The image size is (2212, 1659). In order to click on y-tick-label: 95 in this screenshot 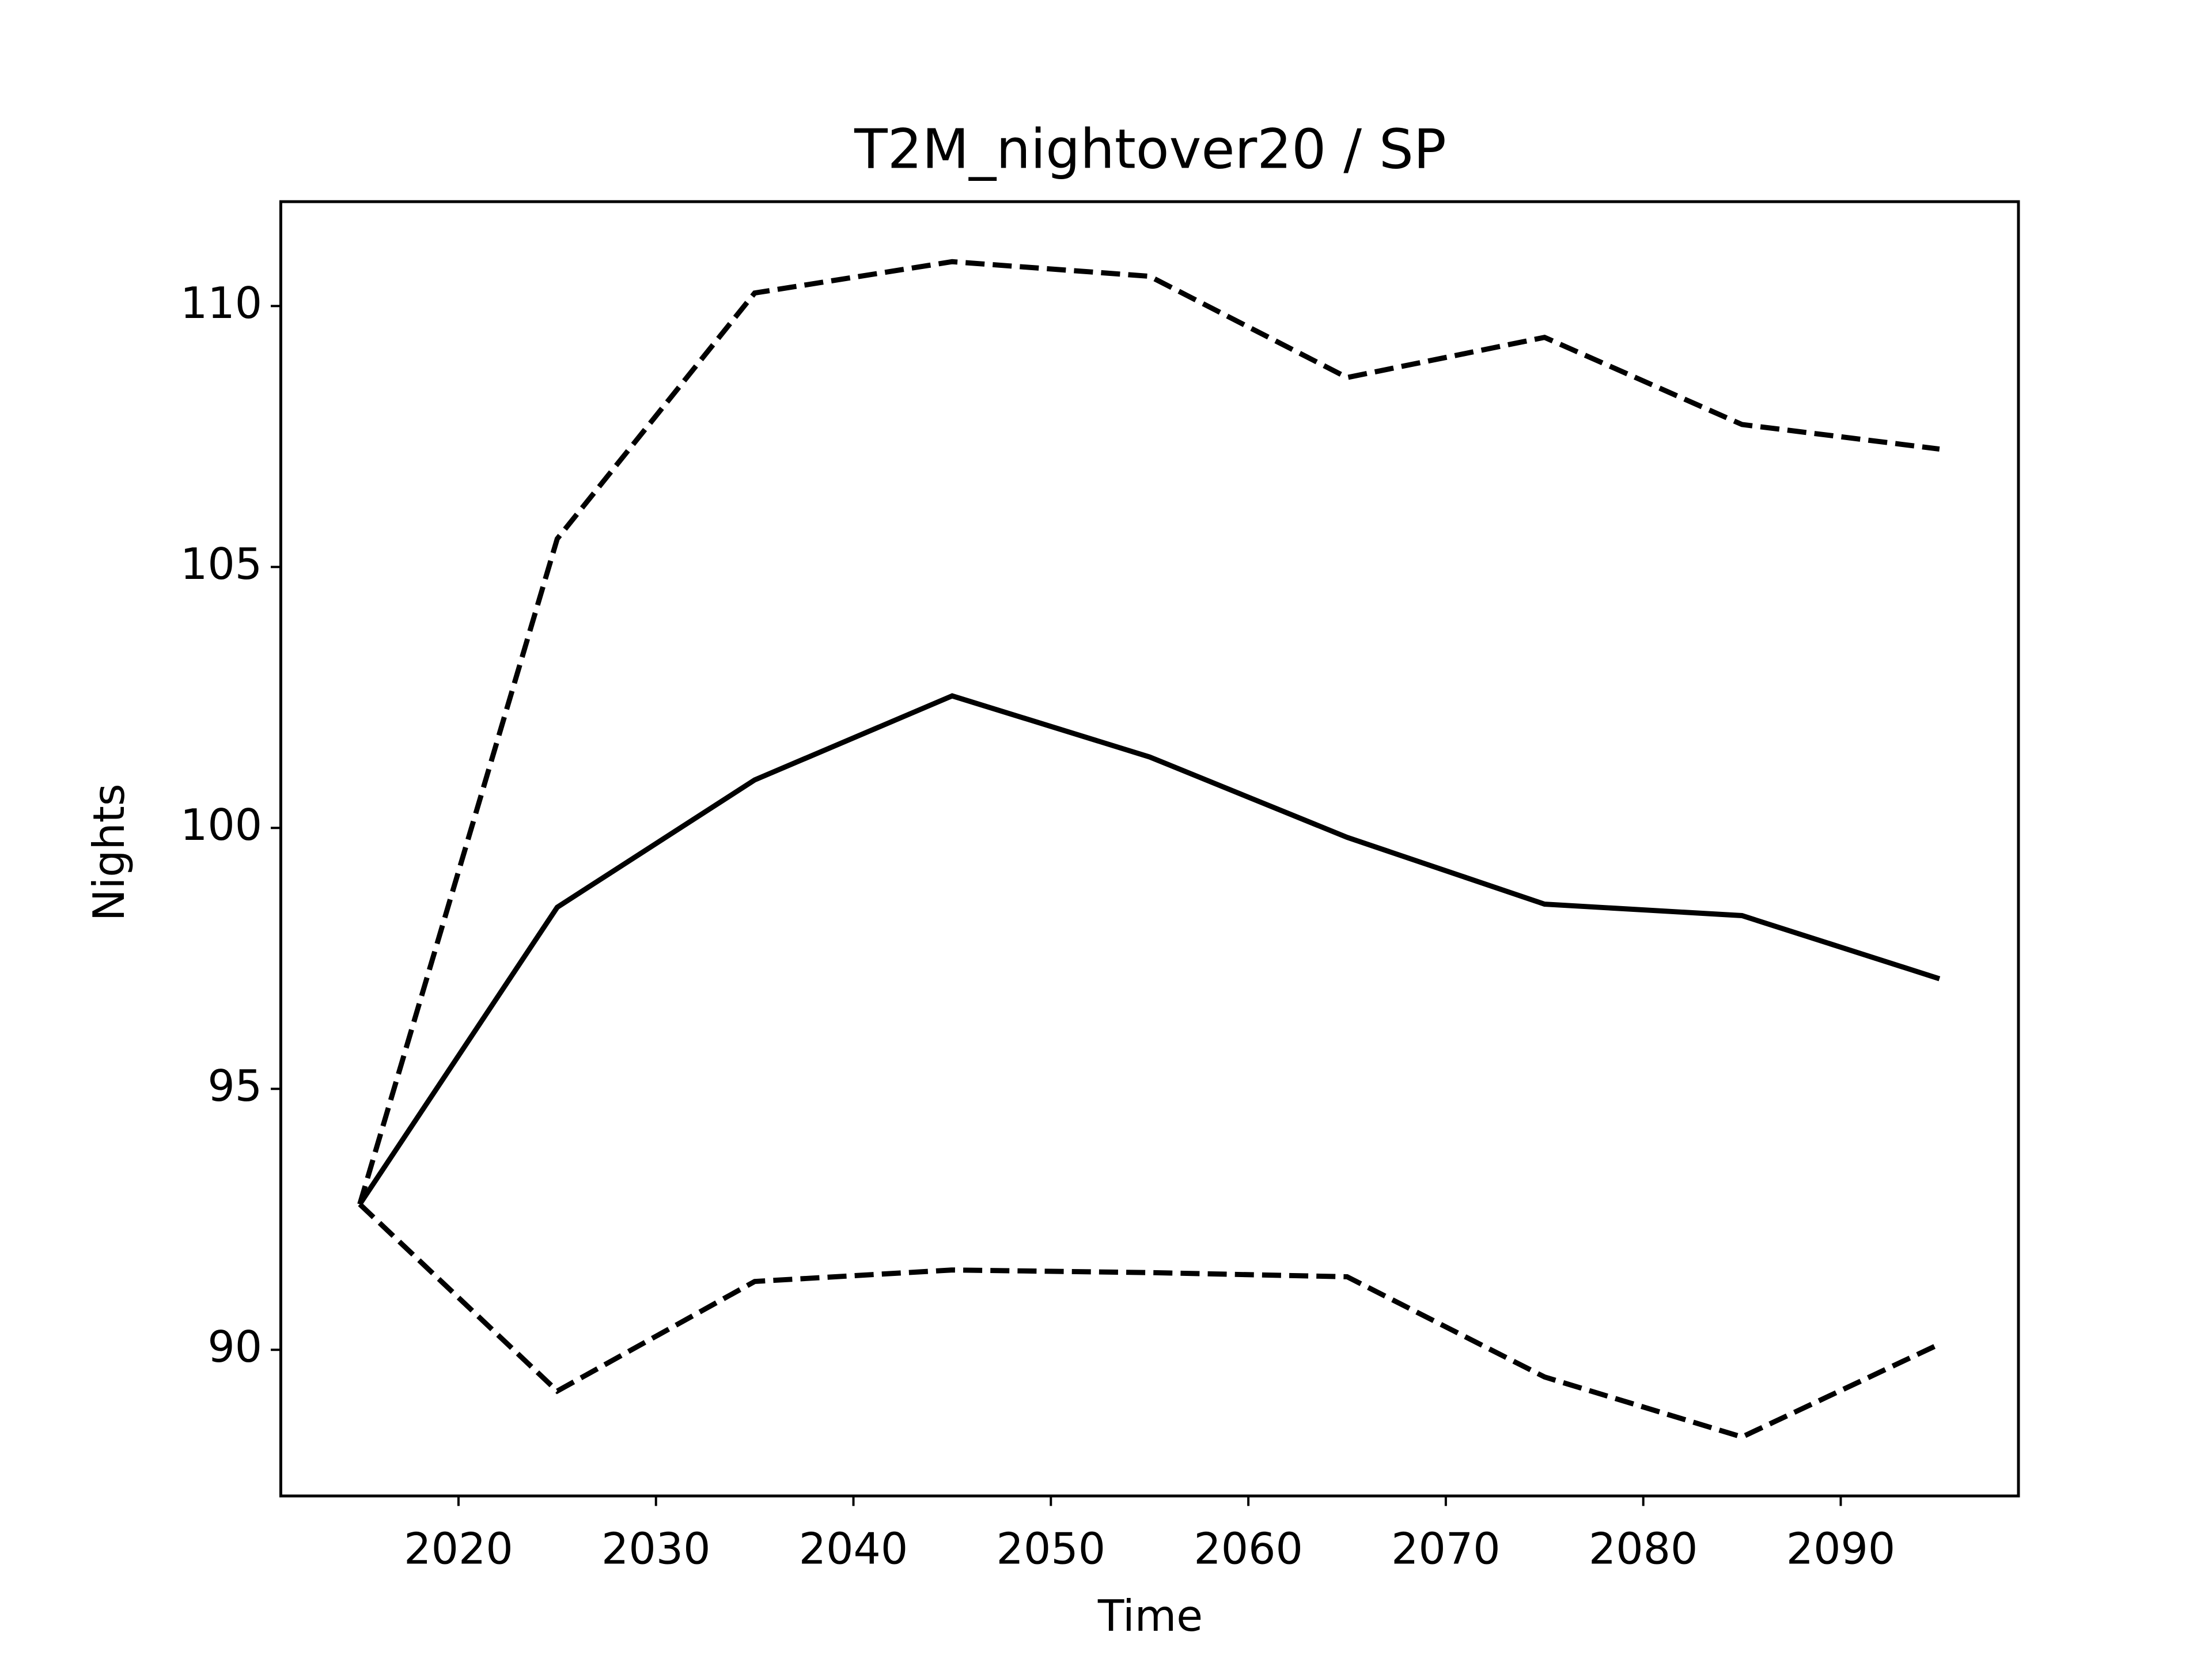, I will do `click(234, 1086)`.